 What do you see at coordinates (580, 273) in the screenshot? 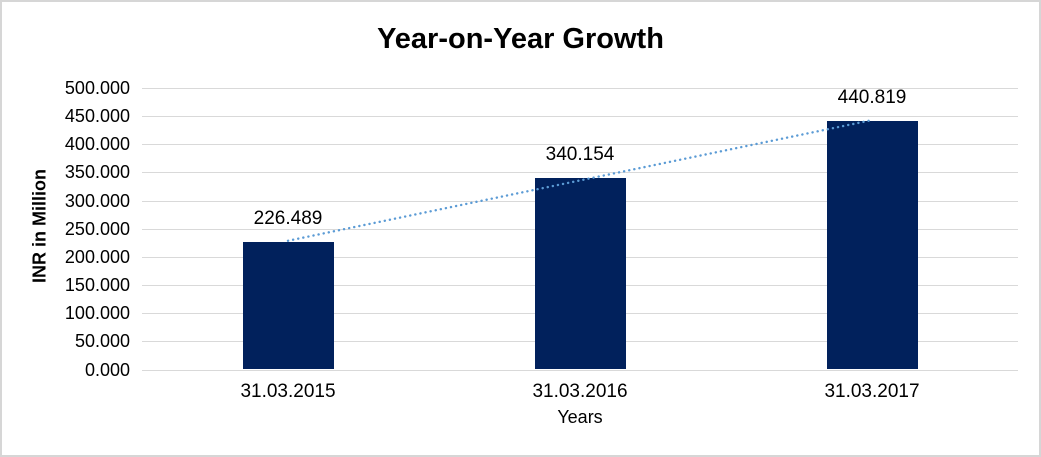
I see `bar-31.03.2016` at bounding box center [580, 273].